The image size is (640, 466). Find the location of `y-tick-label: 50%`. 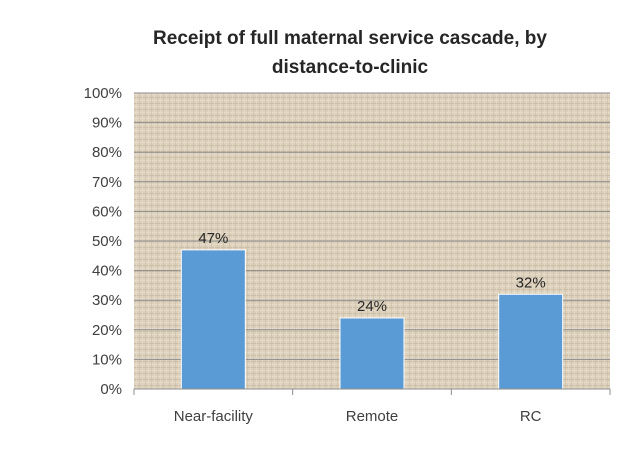

y-tick-label: 50% is located at coordinates (107, 241).